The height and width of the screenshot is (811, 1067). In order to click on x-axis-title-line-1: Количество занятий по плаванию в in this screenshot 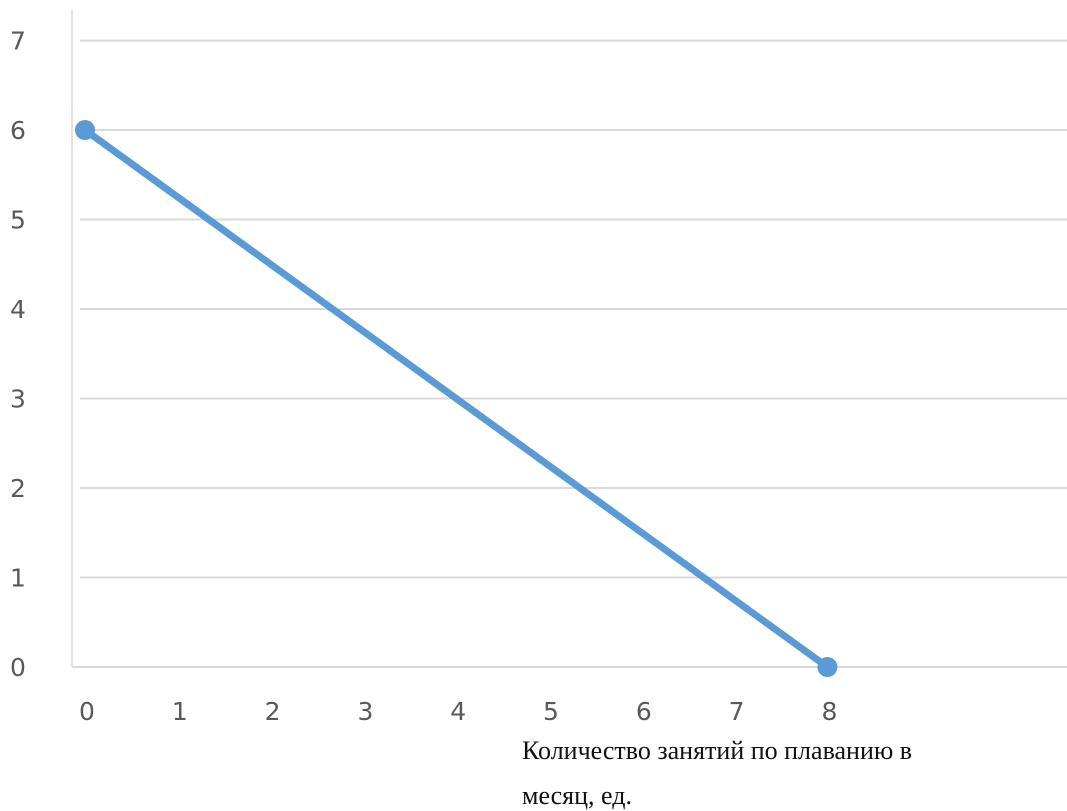, I will do `click(717, 750)`.